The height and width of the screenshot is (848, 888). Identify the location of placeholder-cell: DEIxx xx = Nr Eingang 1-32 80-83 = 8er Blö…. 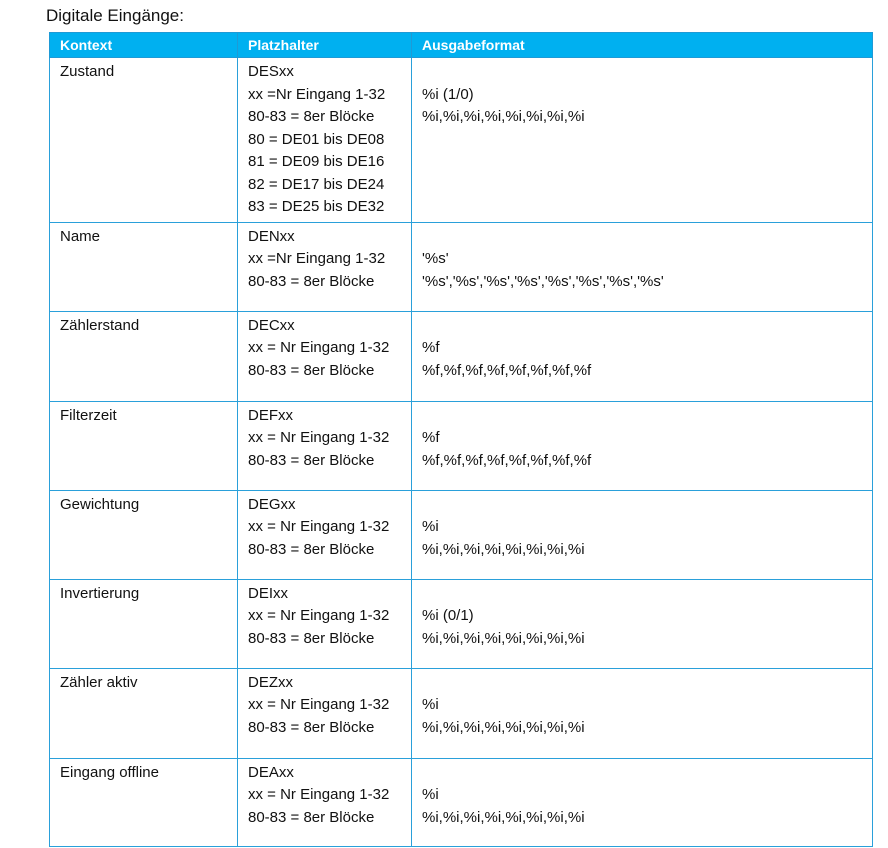
(324, 623).